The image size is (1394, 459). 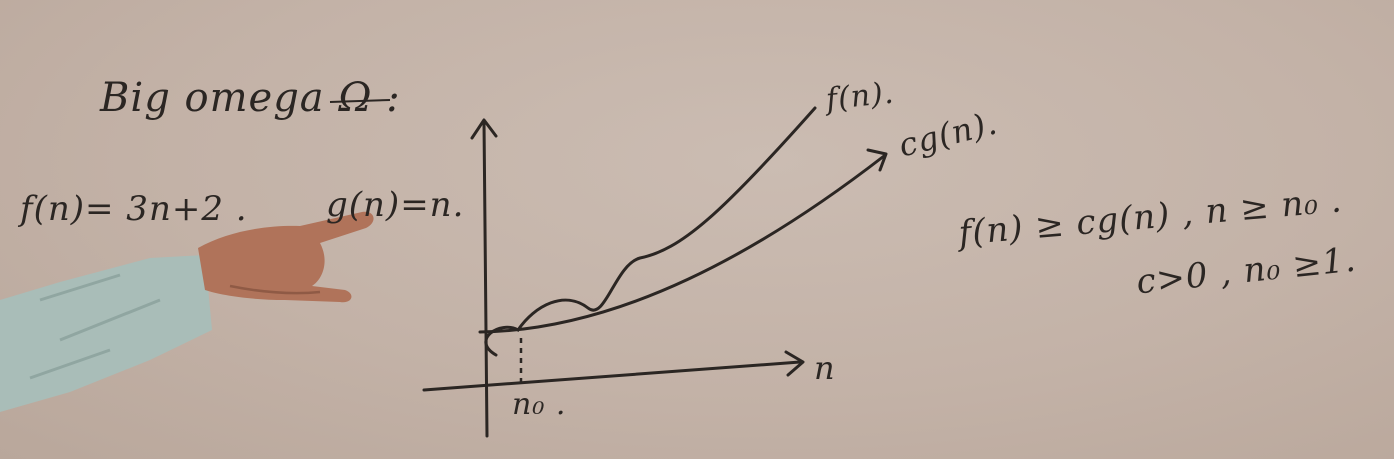 I want to click on y-axis-arrowhead, so click(x=484, y=129).